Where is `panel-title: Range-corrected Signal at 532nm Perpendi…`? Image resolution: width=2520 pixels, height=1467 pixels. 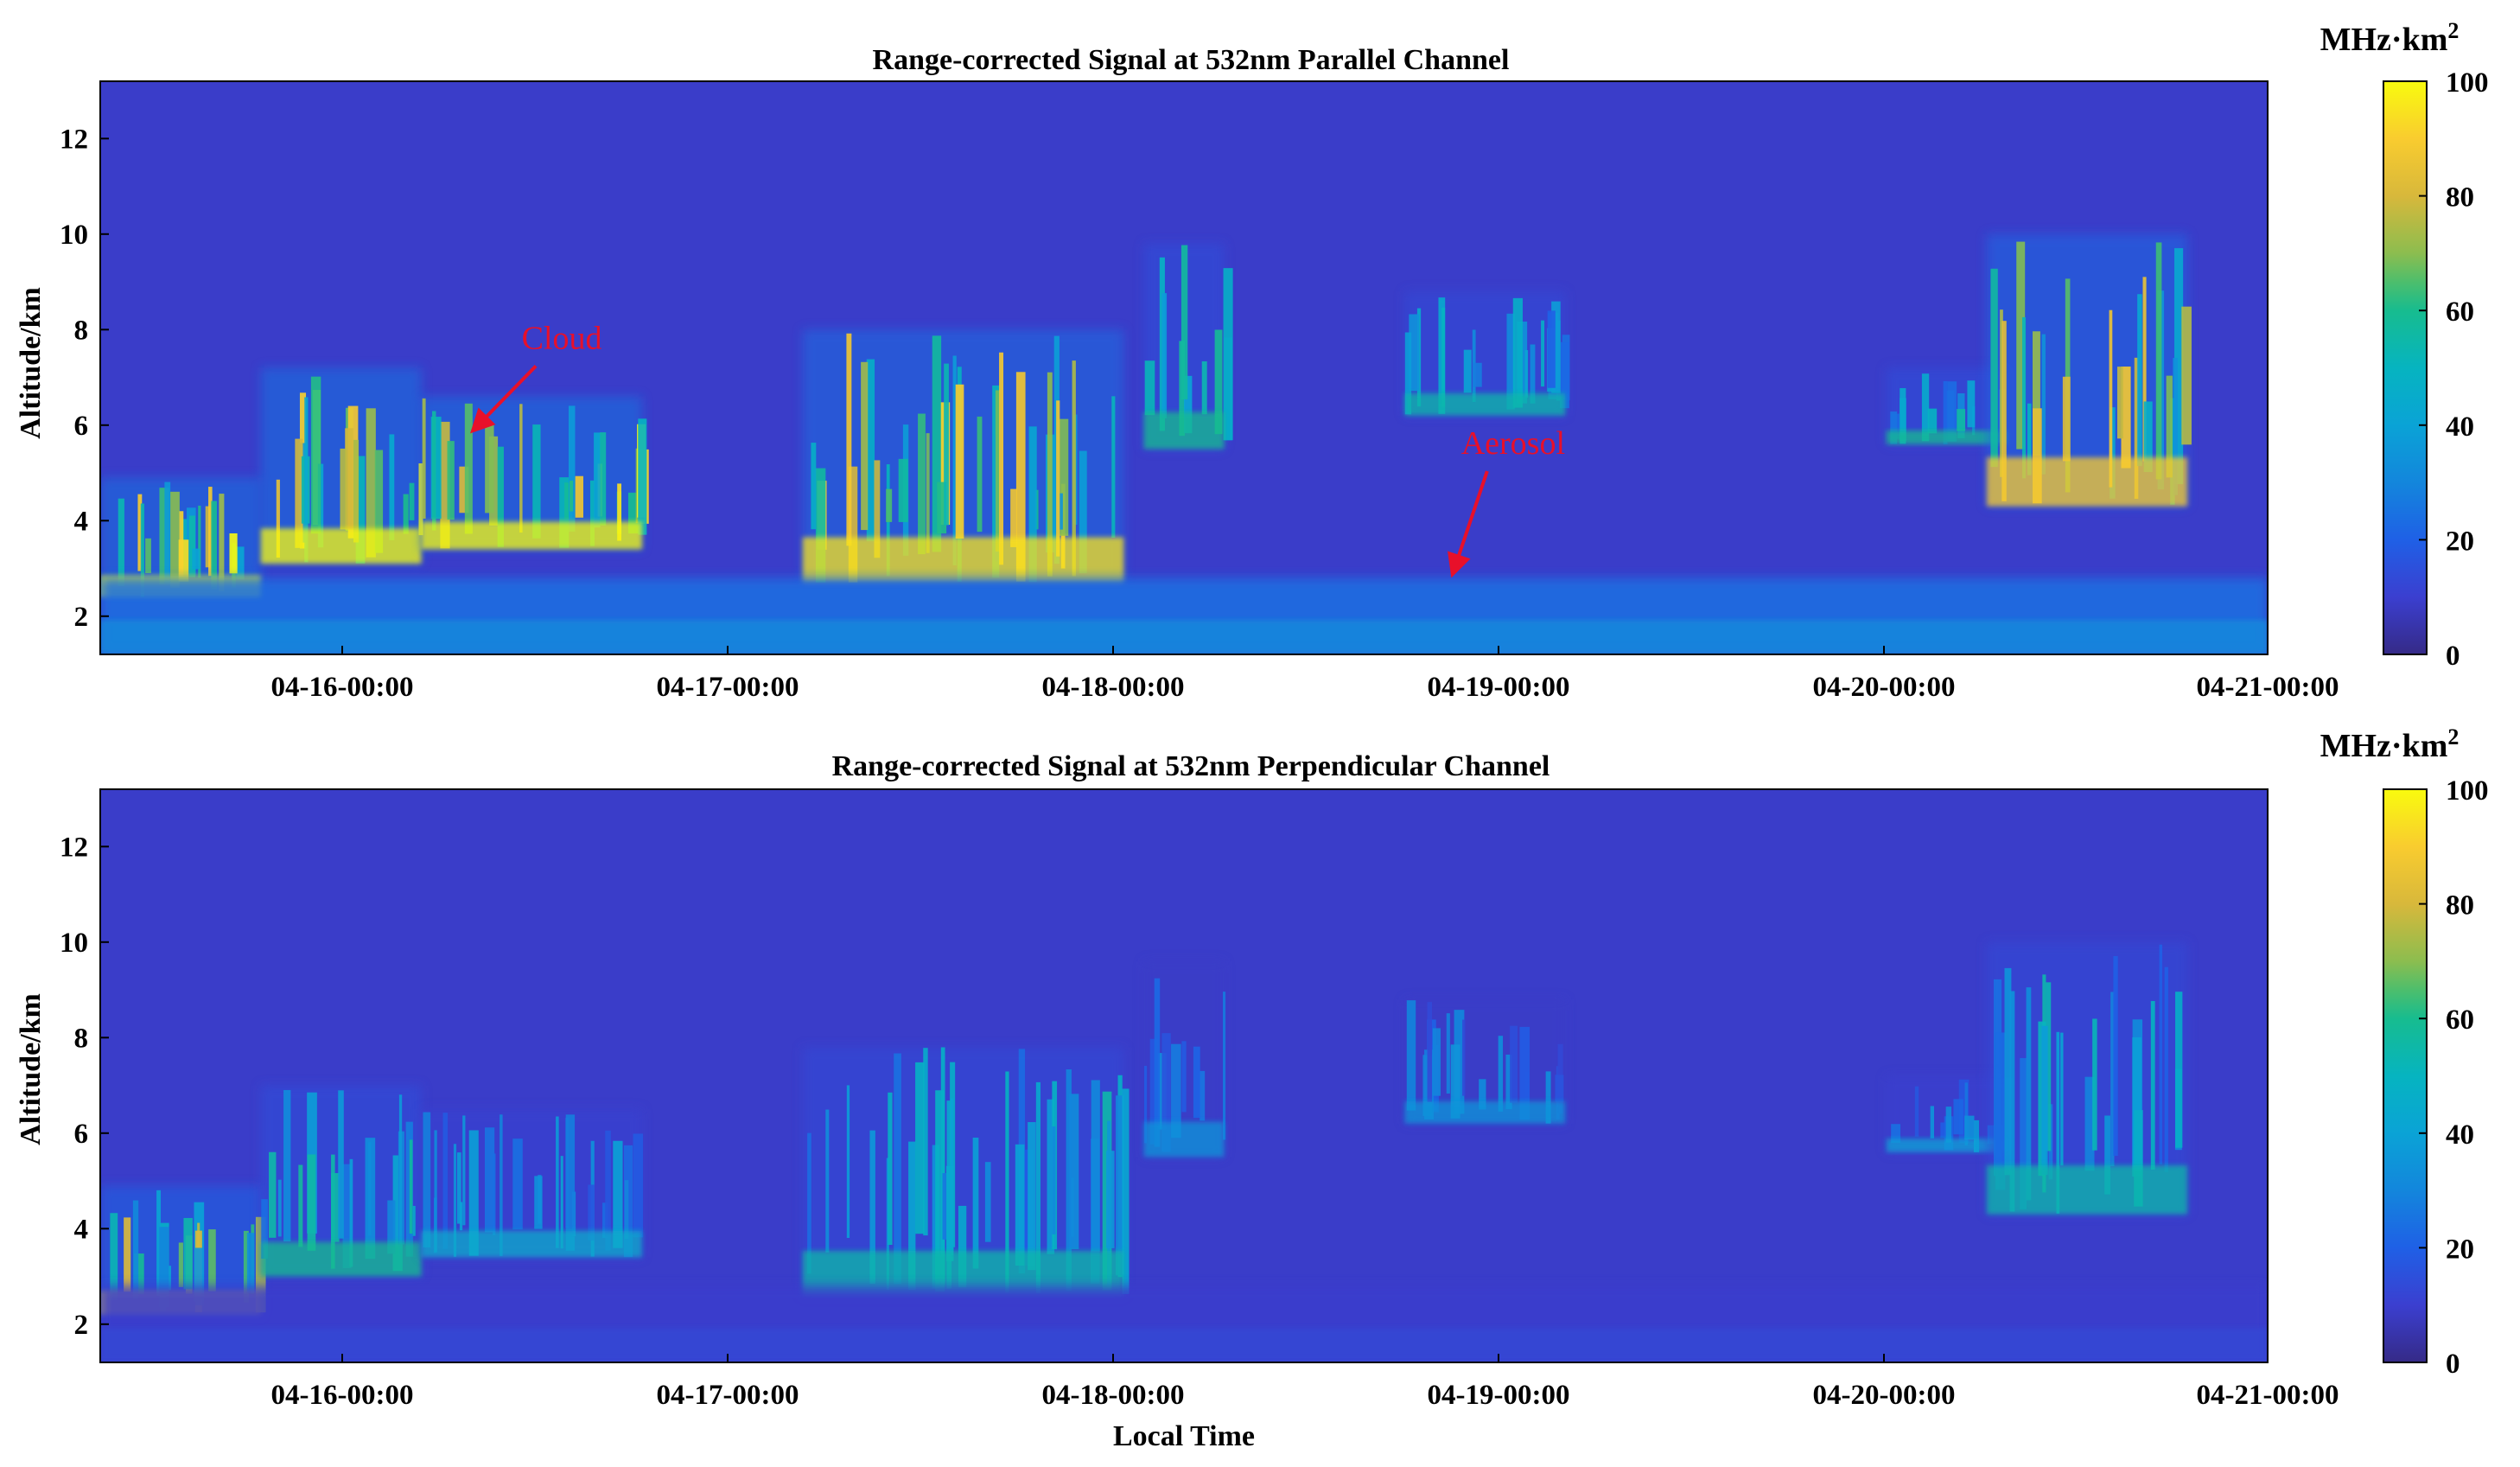
panel-title: Range-corrected Signal at 532nm Perpendi… is located at coordinates (1191, 766).